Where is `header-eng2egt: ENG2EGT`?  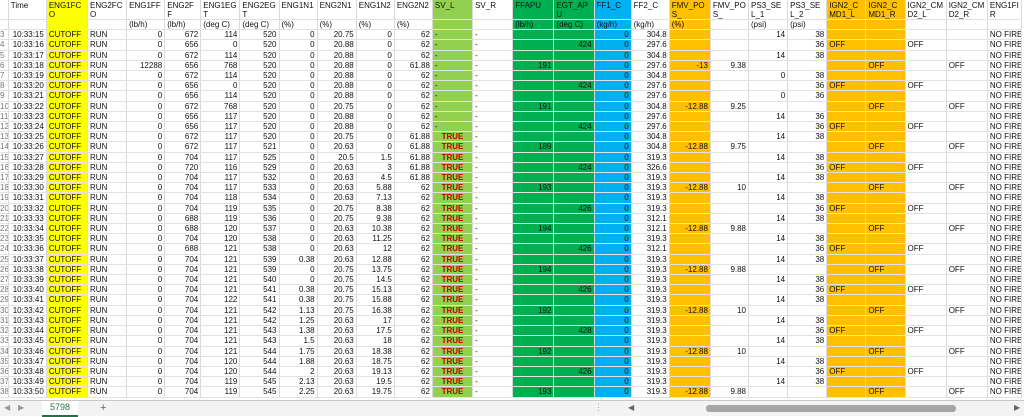
header-eng2egt: ENG2EGT is located at coordinates (259, 10).